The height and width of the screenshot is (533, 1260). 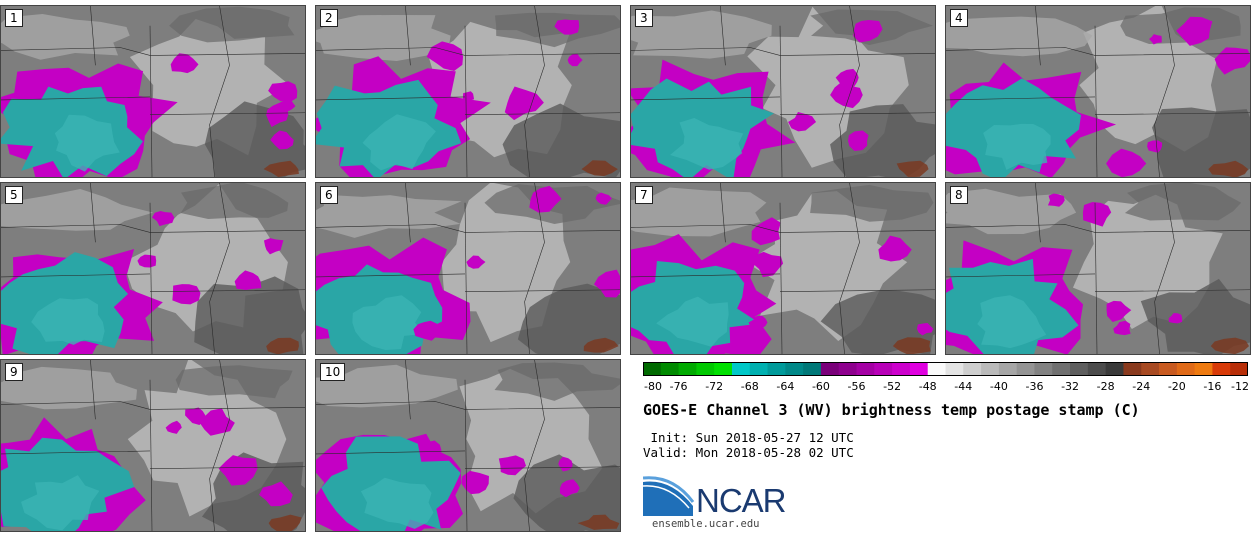 What do you see at coordinates (959, 18) in the screenshot?
I see `panel-label: 4` at bounding box center [959, 18].